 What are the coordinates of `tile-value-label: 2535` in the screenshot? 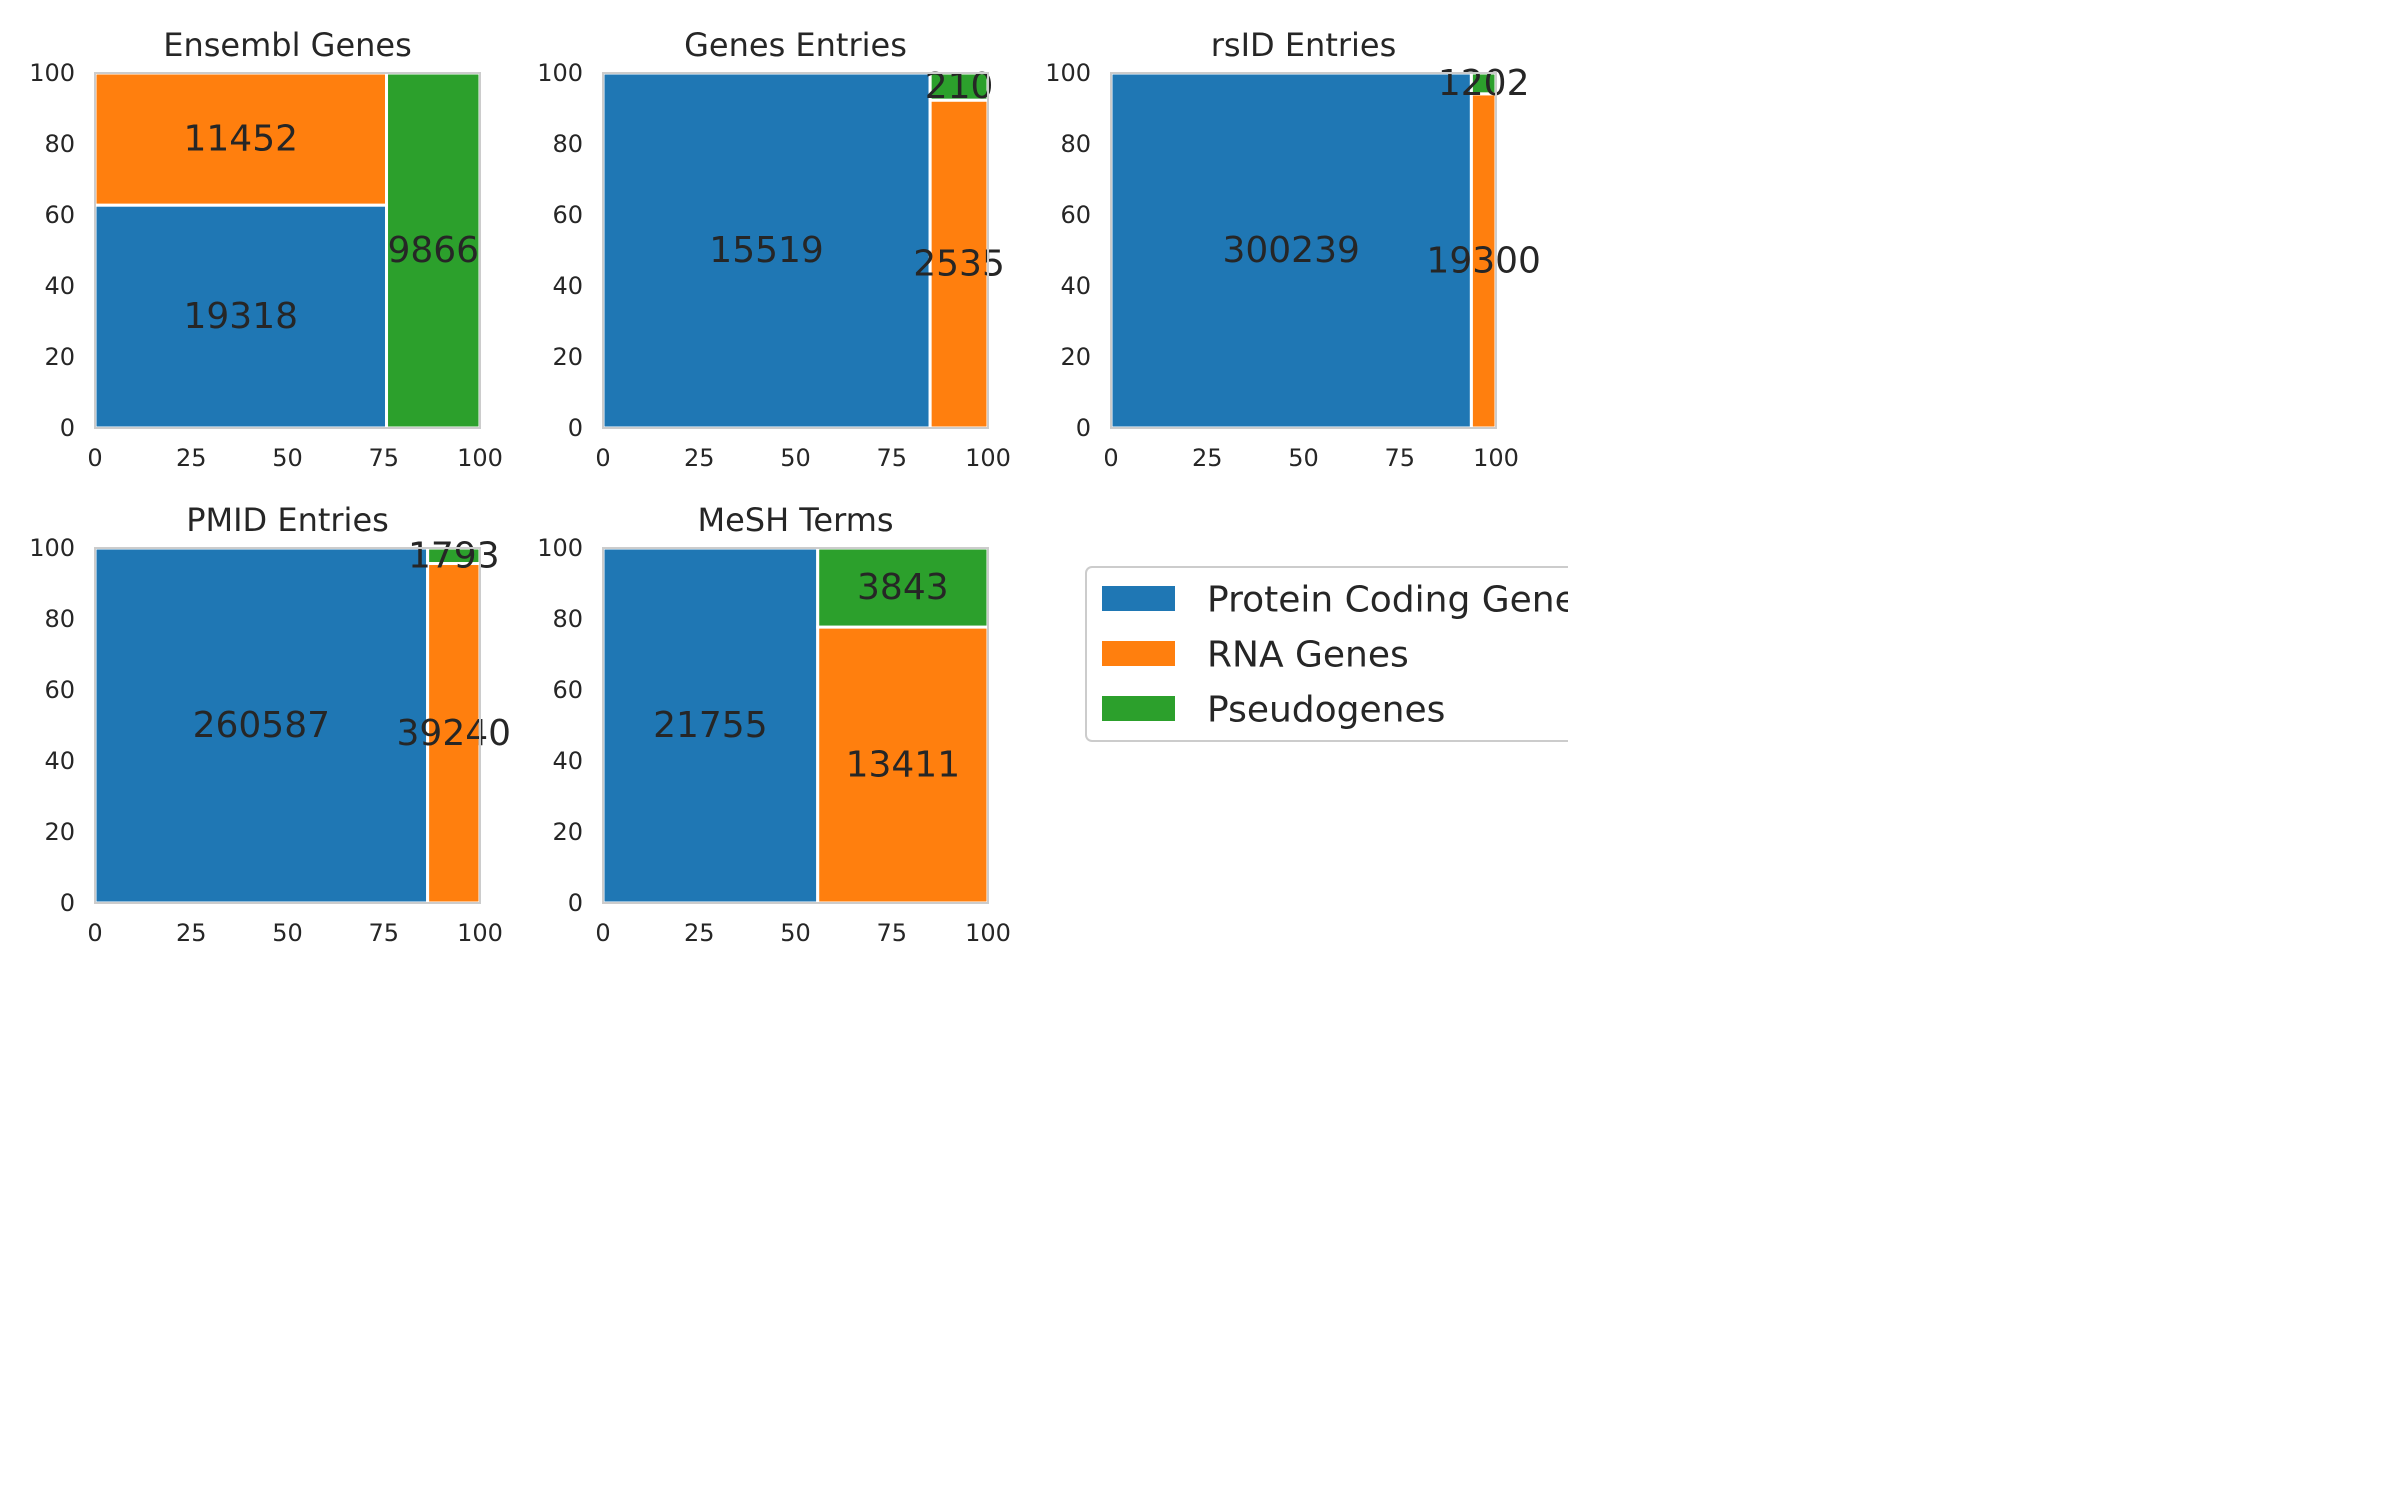 It's located at (959, 264).